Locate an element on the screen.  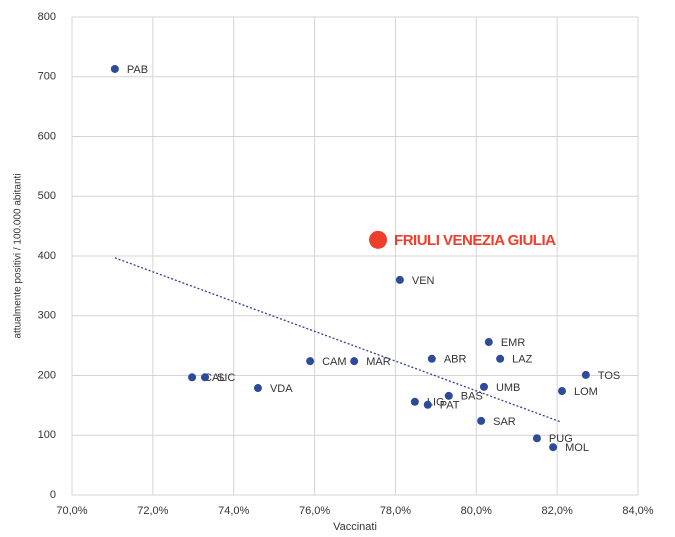
point-label: UMB is located at coordinates (508, 388).